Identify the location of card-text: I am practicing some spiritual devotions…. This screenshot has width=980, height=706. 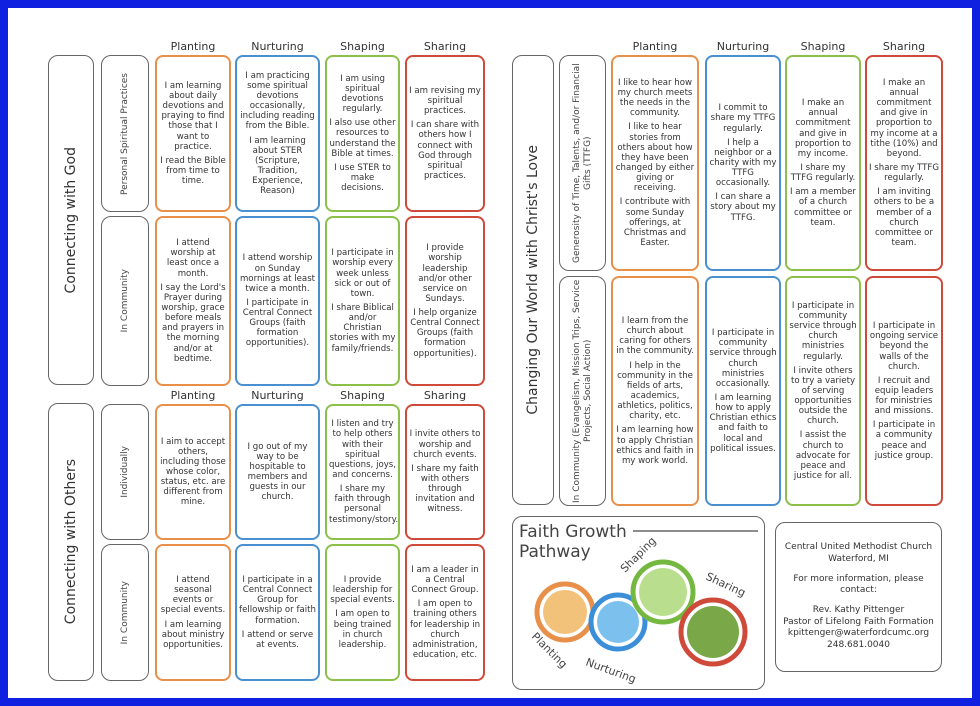
(277, 101).